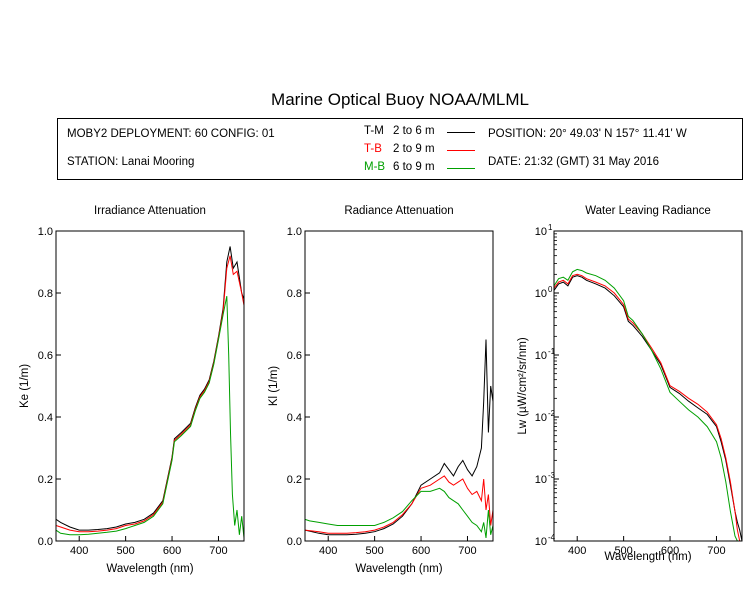 The height and width of the screenshot is (600, 750). Describe the element at coordinates (552, 351) in the screenshot. I see `y-tick-exponent: -1` at that location.